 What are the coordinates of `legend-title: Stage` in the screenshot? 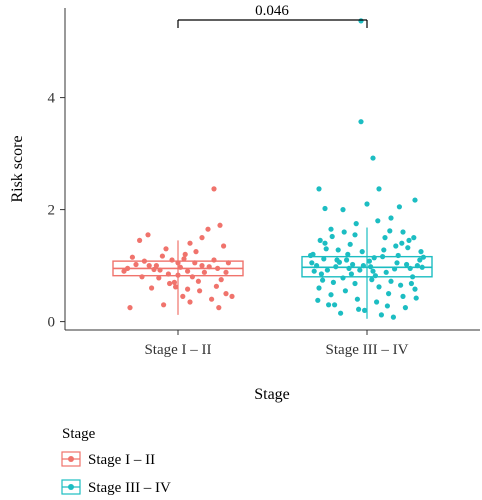 It's located at (79, 434).